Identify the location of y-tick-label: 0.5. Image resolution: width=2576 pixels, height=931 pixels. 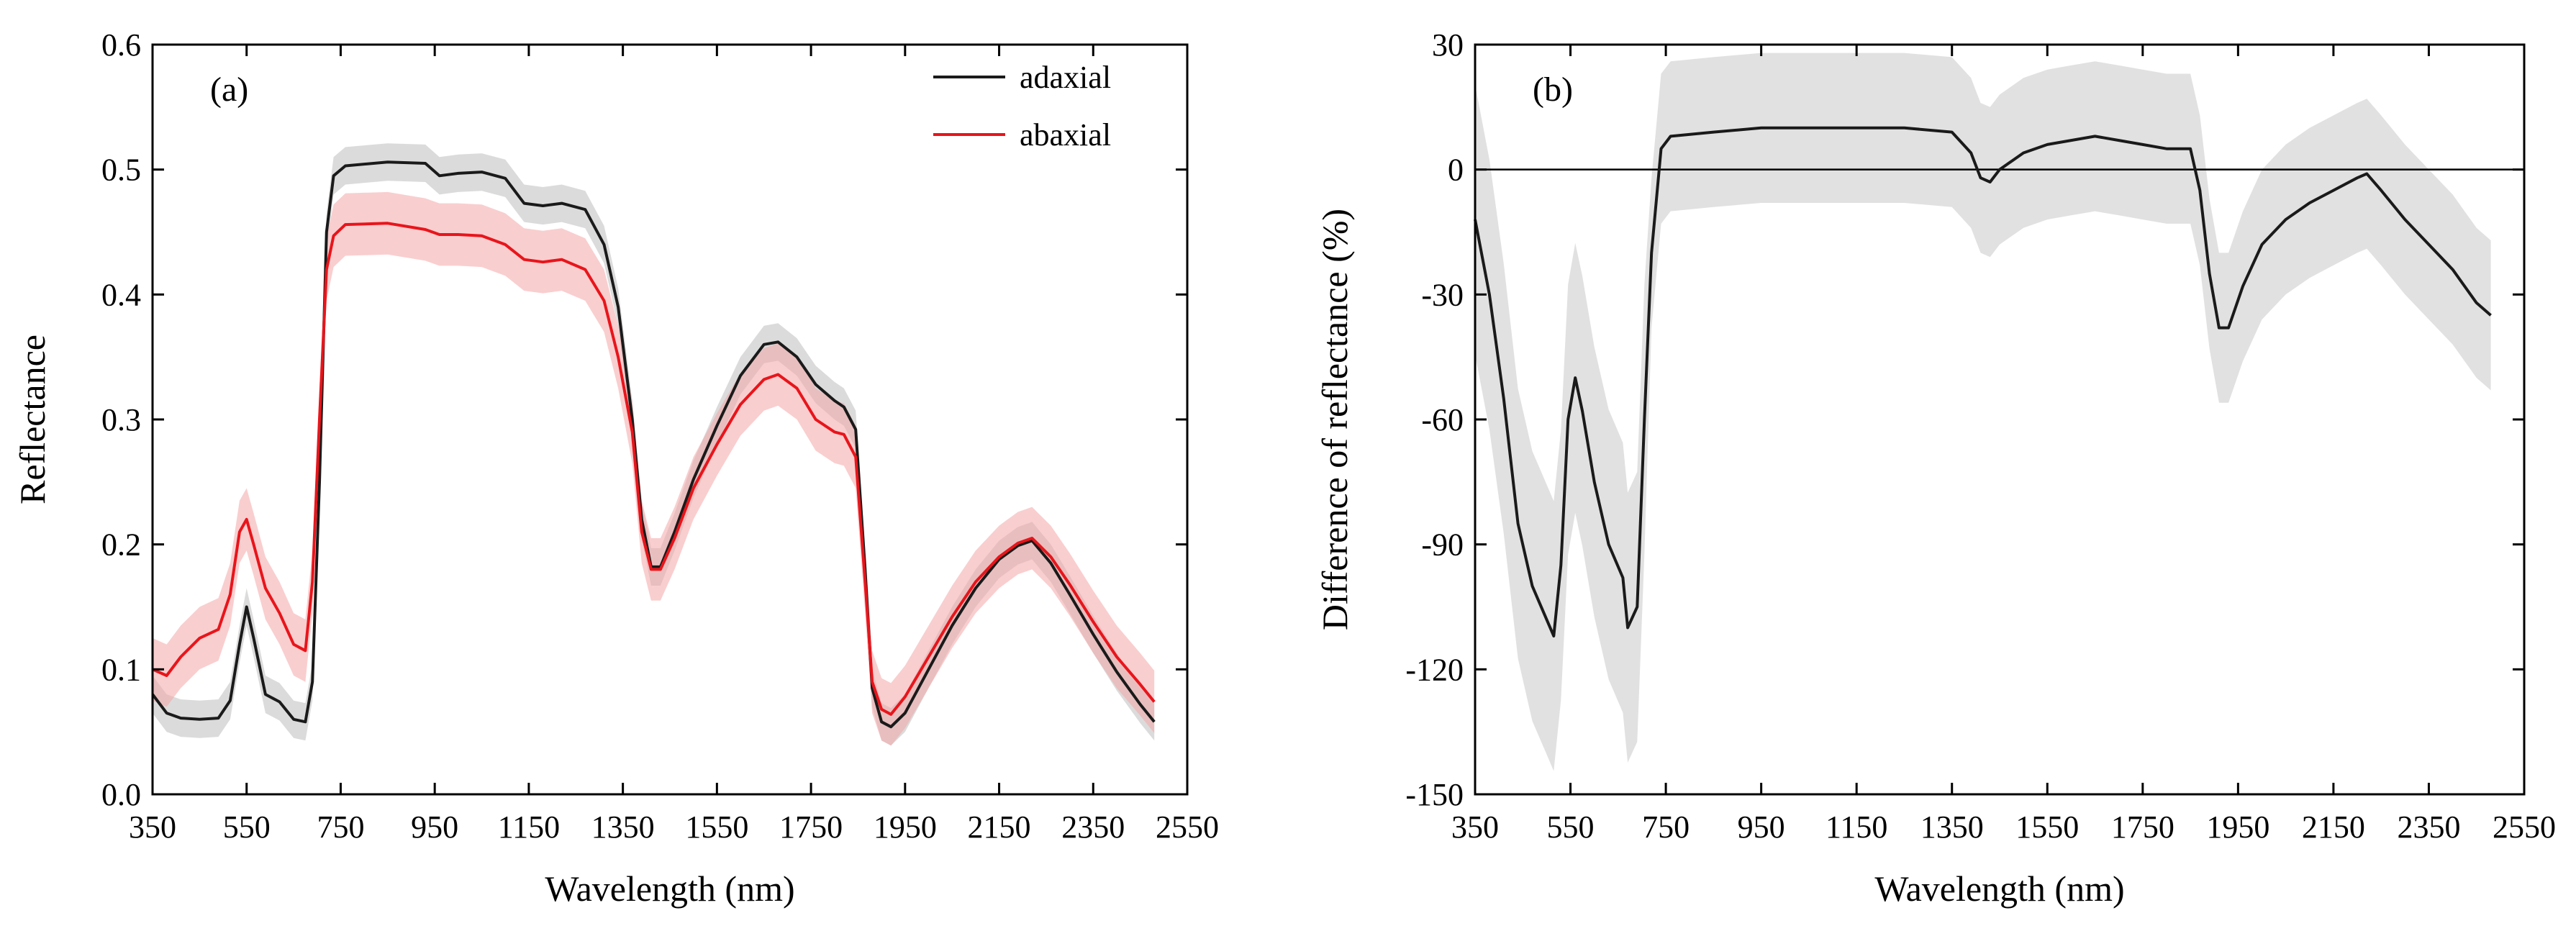
(121, 170).